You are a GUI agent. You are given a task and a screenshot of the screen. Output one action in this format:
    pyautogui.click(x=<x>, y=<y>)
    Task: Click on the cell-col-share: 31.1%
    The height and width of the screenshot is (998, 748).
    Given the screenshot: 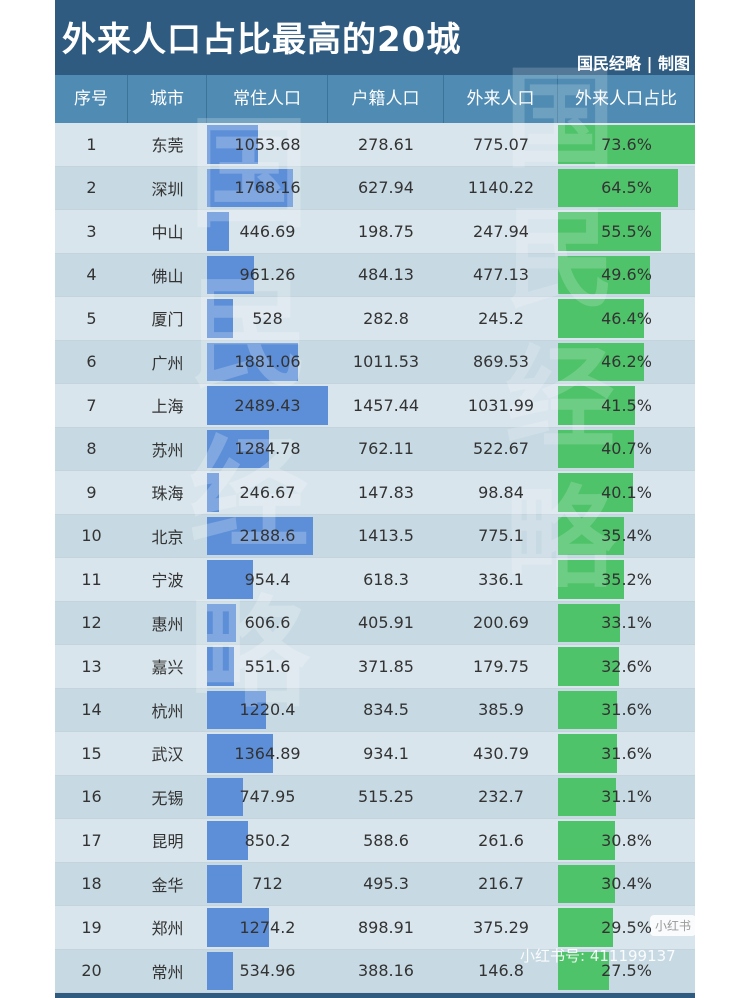 What is the action you would take?
    pyautogui.click(x=626, y=797)
    